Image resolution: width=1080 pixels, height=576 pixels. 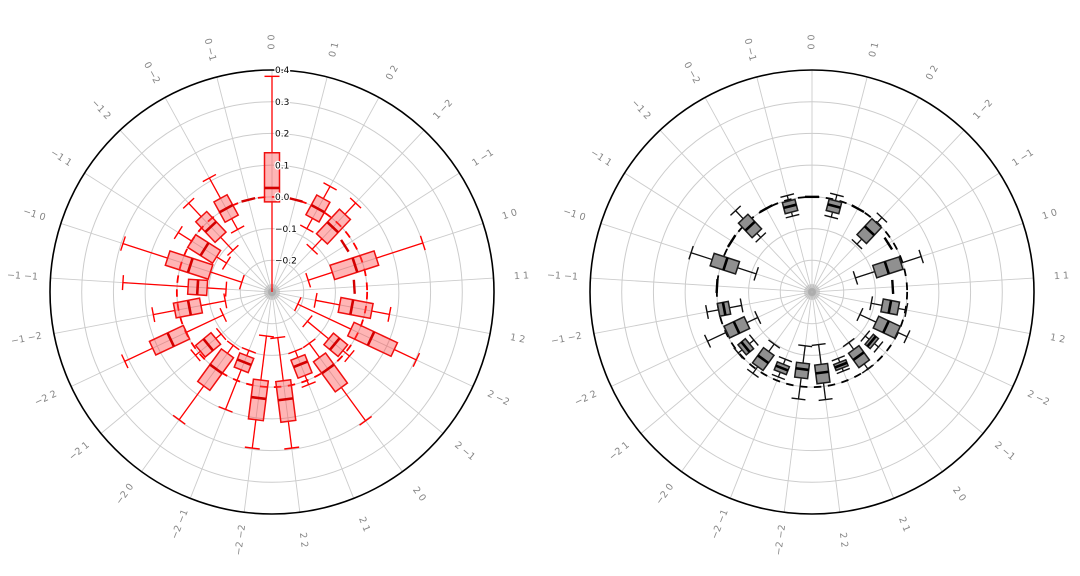 I want to click on angle-label: 0 0, so click(x=272, y=41).